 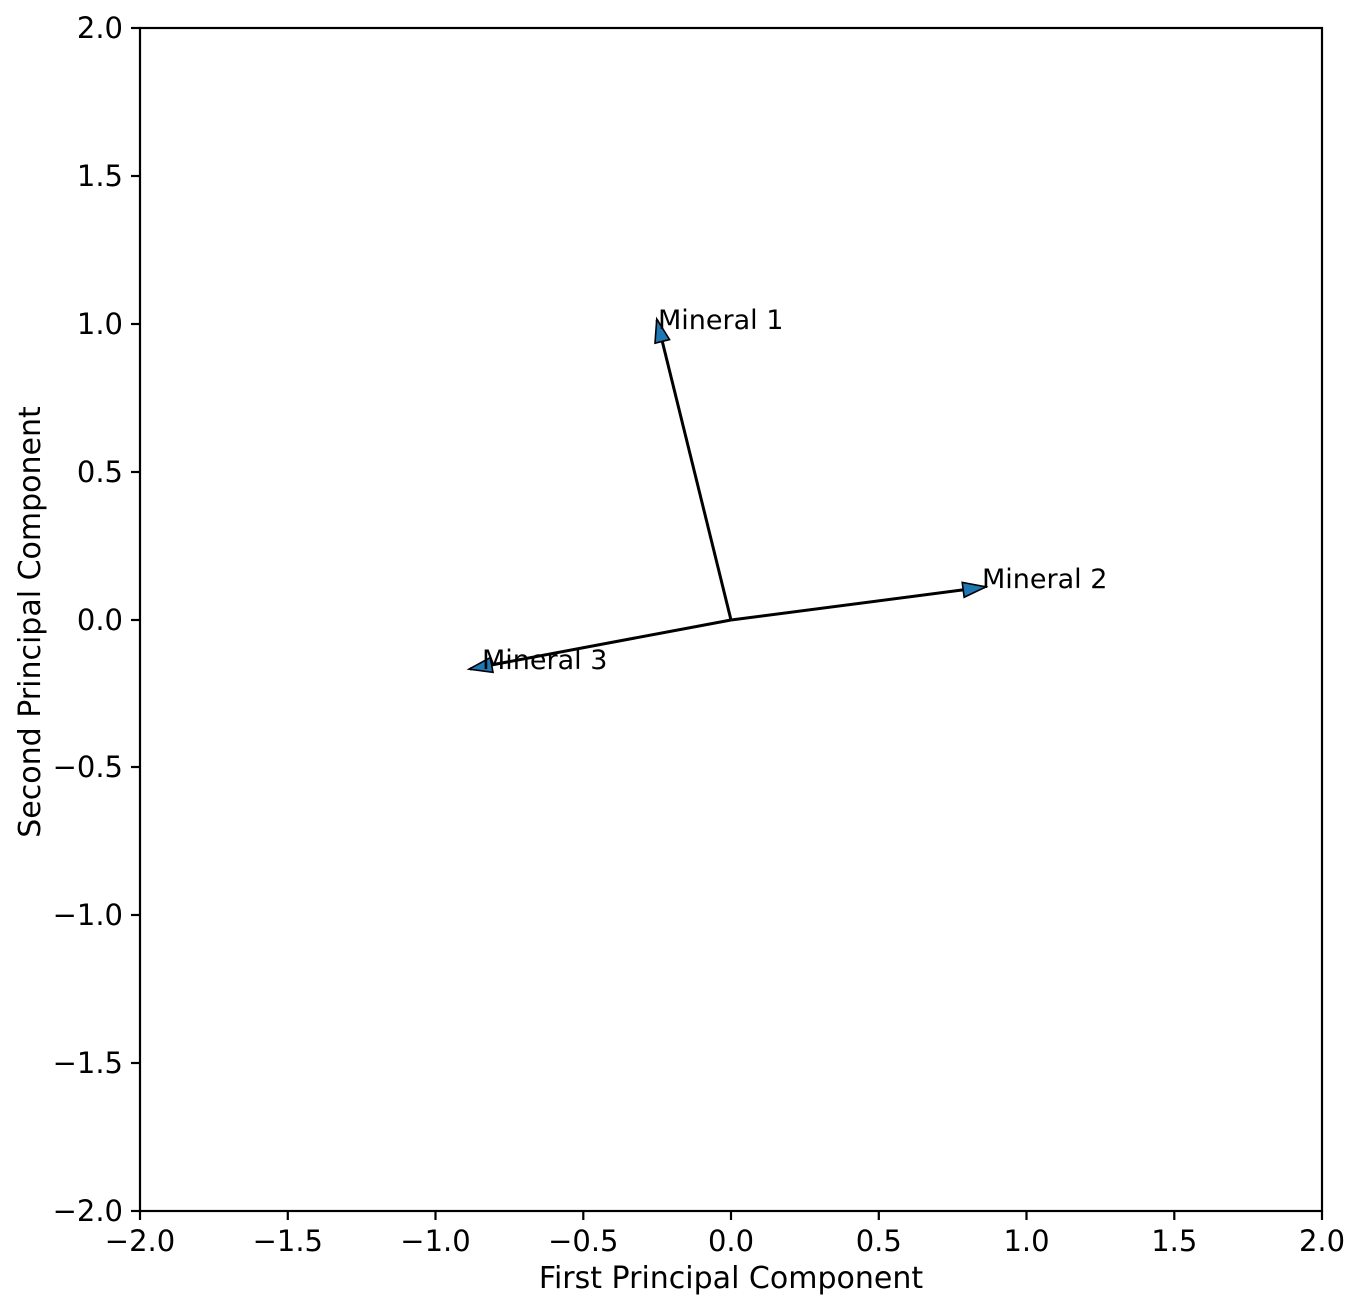 What do you see at coordinates (435, 1241) in the screenshot?
I see `x-tick-label: −1.0` at bounding box center [435, 1241].